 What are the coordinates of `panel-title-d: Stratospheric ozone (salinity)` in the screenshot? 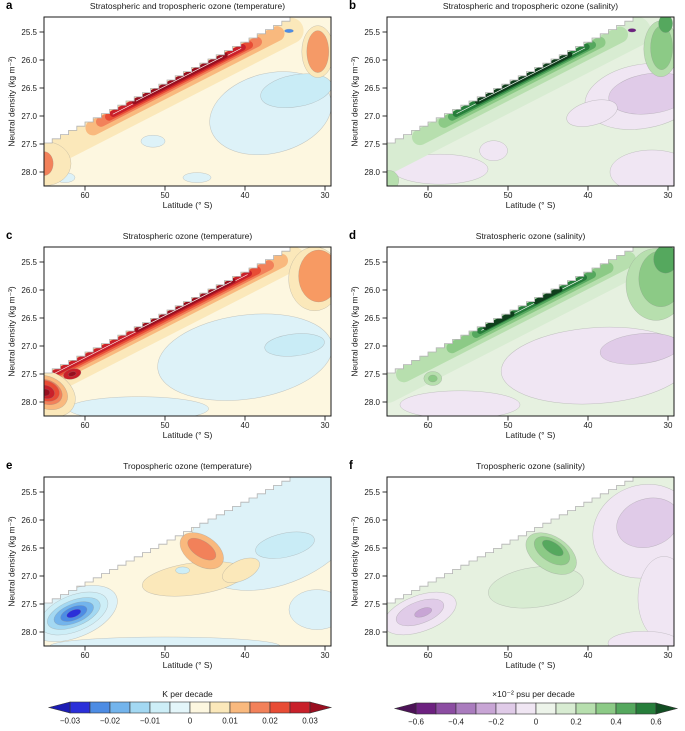 It's located at (530, 236).